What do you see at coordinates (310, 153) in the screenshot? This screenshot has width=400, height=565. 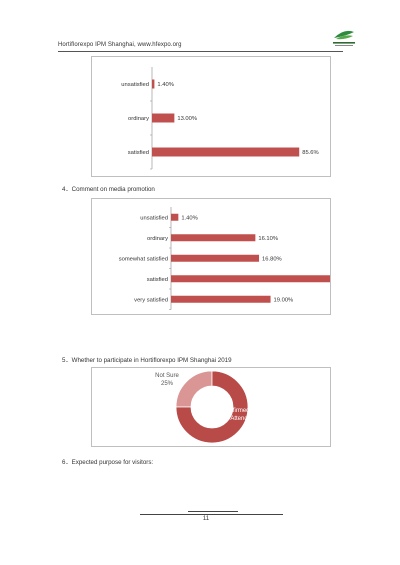 I see `value-label: 85.6%` at bounding box center [310, 153].